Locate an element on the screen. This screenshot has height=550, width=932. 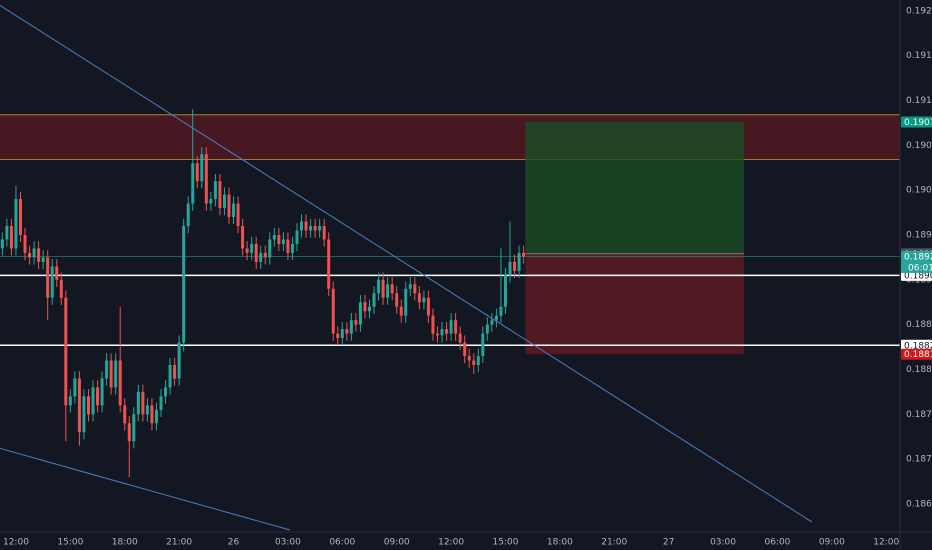
countdown: 06:01 is located at coordinates (920, 268).